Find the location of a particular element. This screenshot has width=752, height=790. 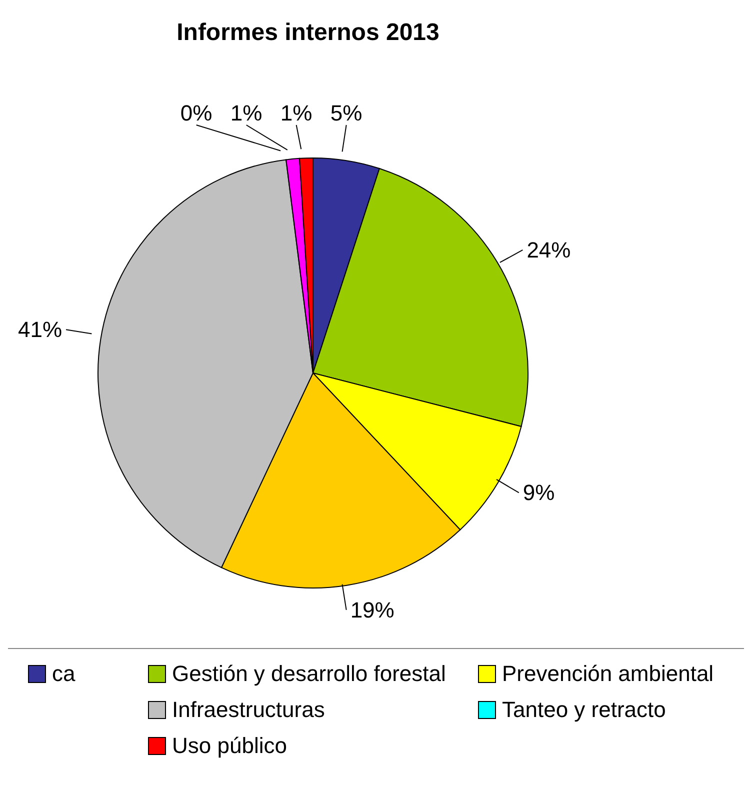

text: 0% is located at coordinates (196, 113).